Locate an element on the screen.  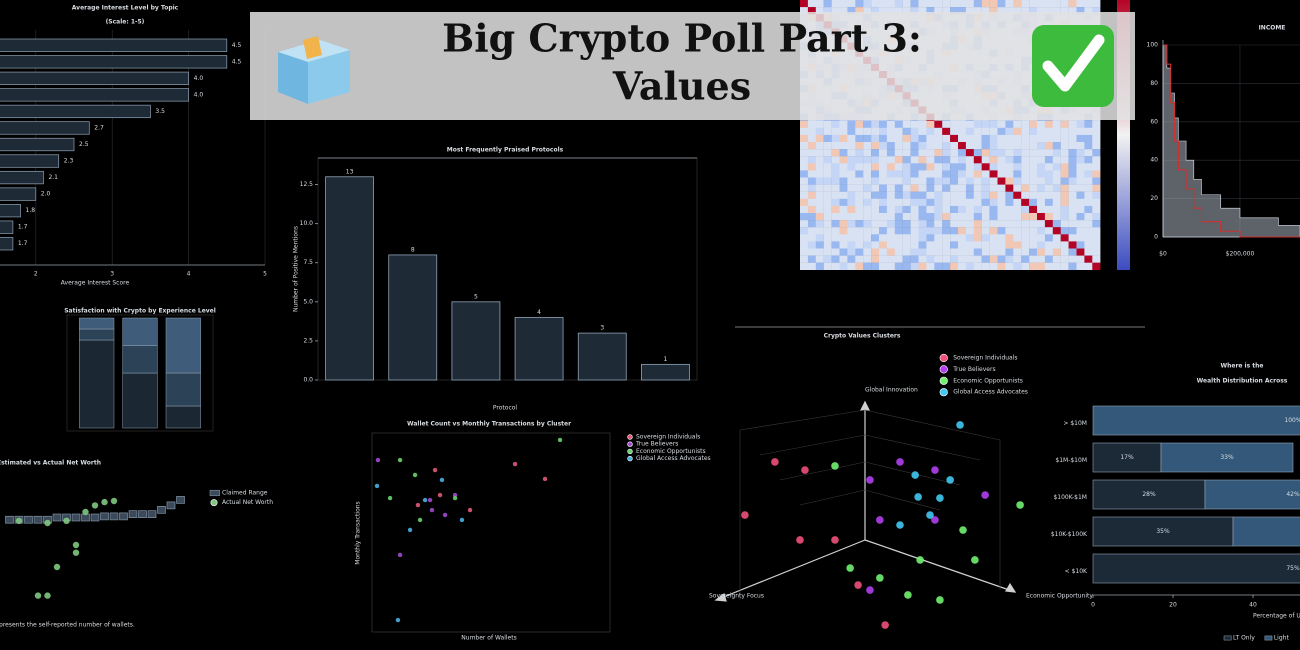
bar-segment is located at coordinates (183, 389).